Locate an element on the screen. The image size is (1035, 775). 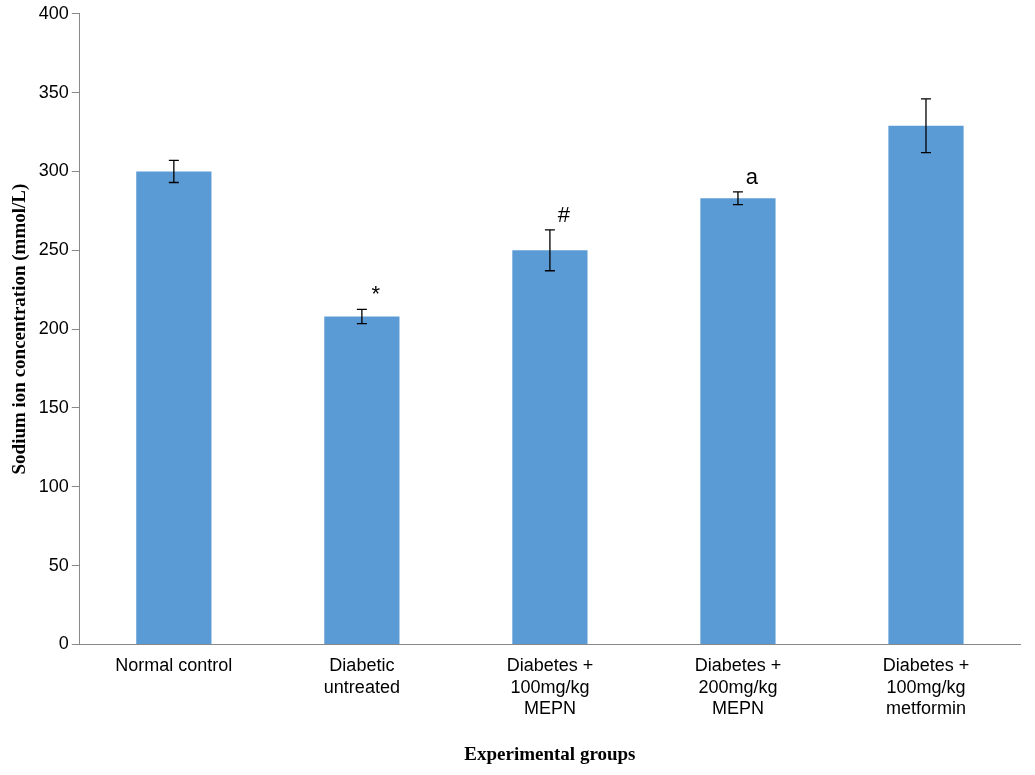
y-tick-label: 300 is located at coordinates (53, 170).